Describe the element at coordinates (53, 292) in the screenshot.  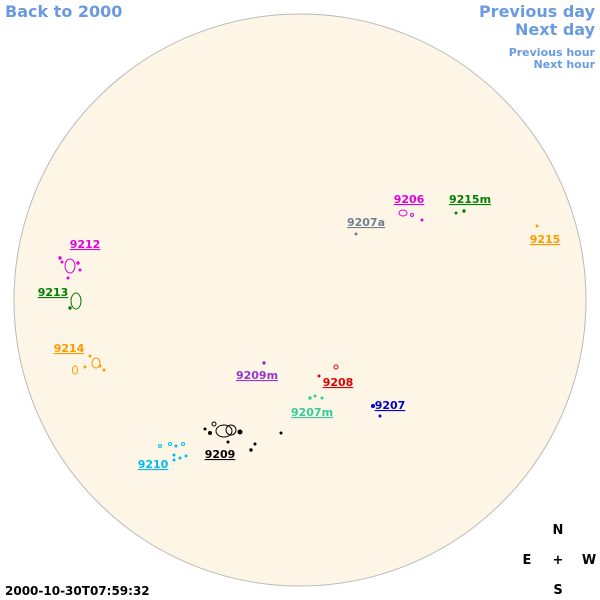
I see `region-label: 9213` at that location.